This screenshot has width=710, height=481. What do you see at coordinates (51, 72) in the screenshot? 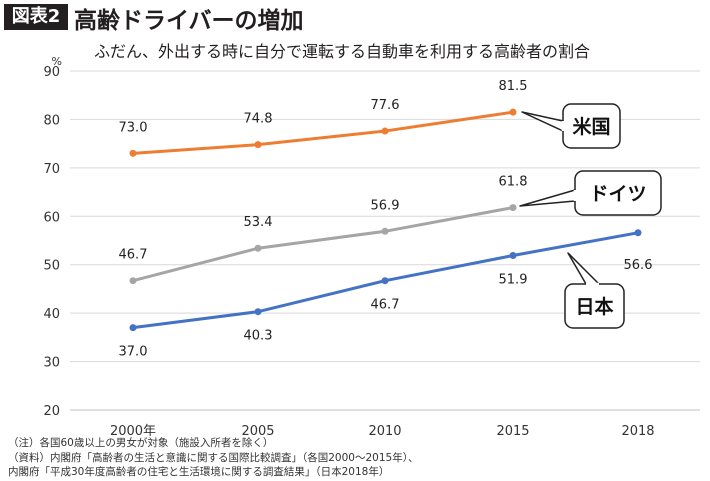
I see `y-tick-label: 90` at bounding box center [51, 72].